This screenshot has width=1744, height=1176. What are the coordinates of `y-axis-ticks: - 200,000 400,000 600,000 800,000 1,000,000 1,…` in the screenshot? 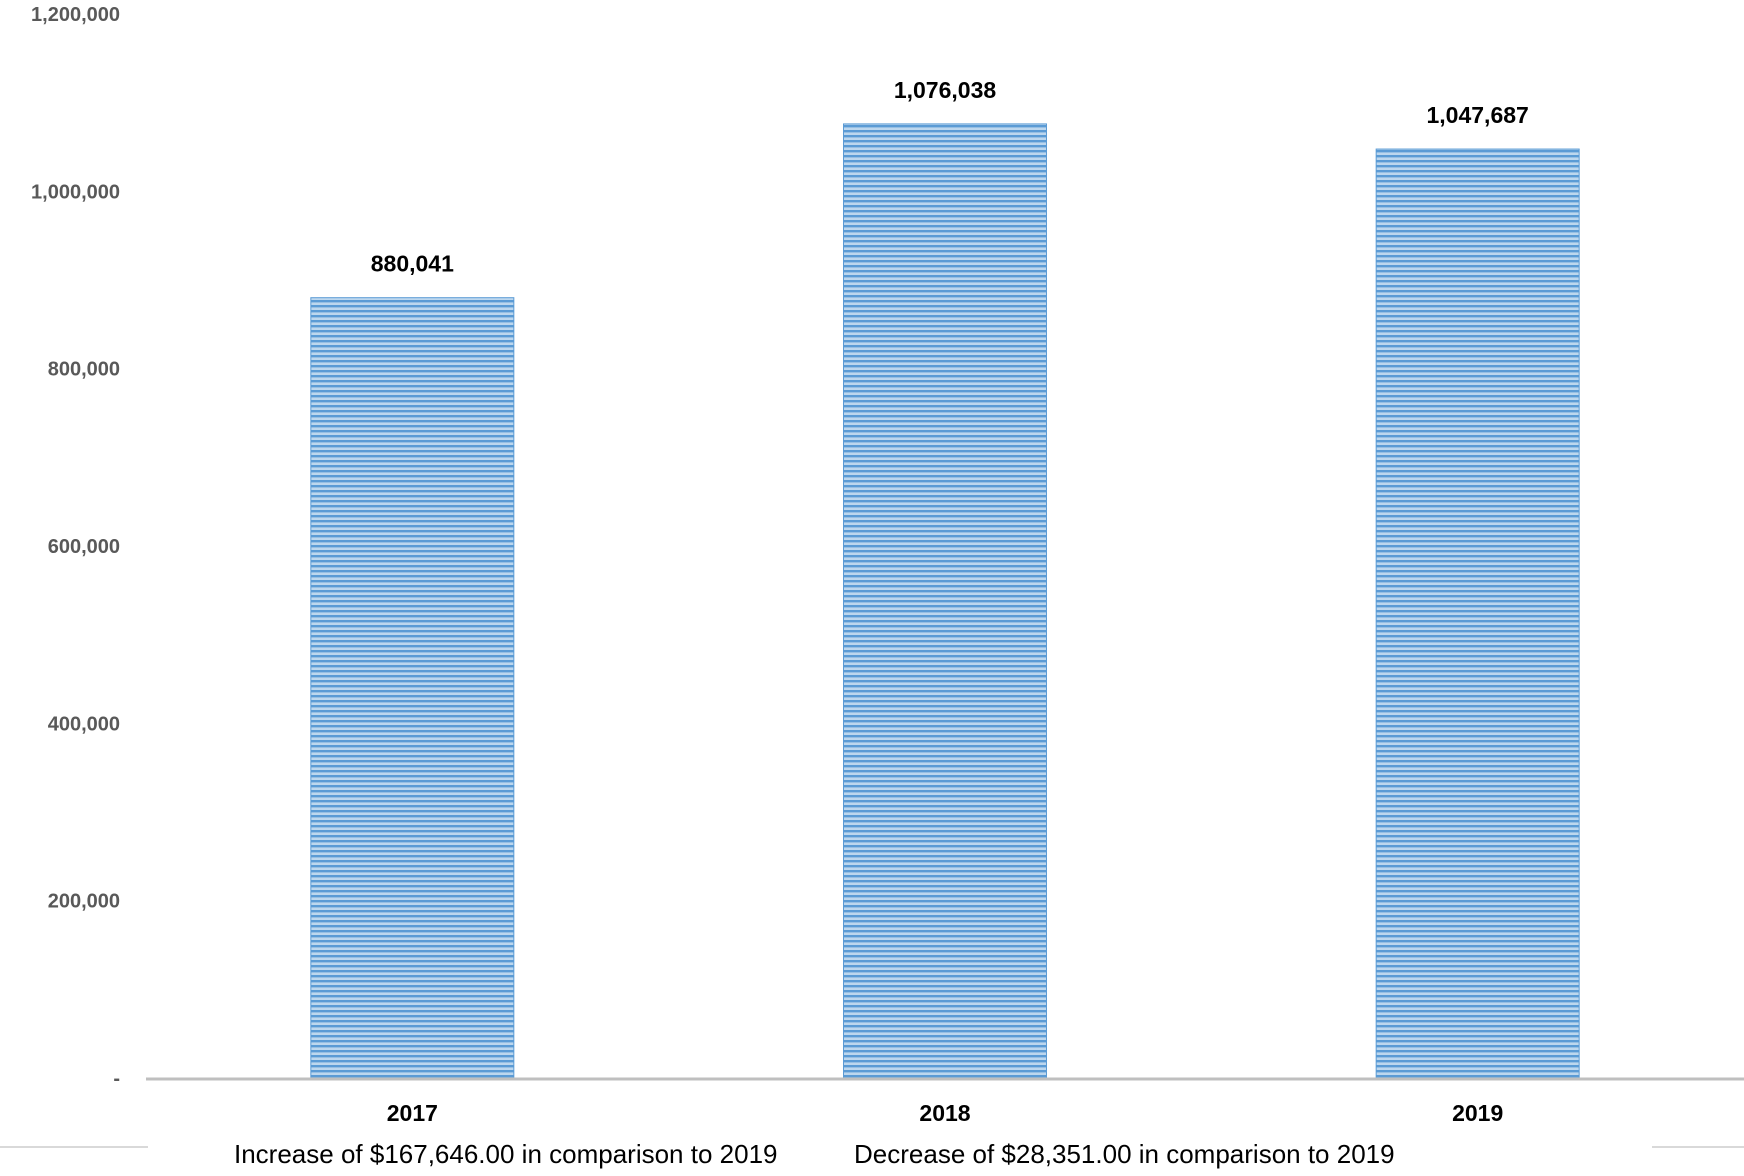 It's located at (75, 547).